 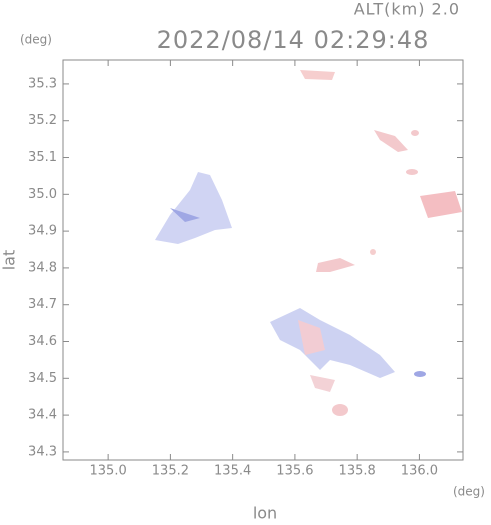 What do you see at coordinates (9, 260) in the screenshot?
I see `y-axis-label: lat` at bounding box center [9, 260].